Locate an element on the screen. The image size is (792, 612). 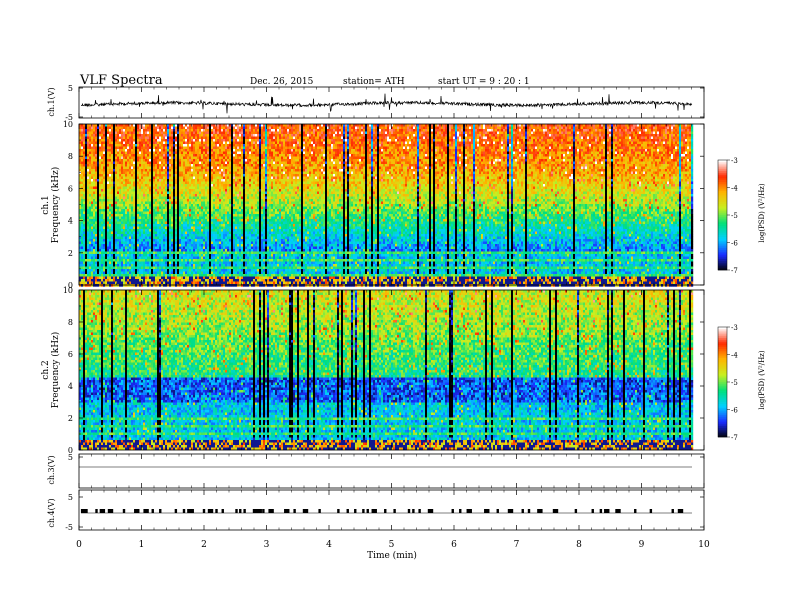
ch1-ytick-label-5: 5 is located at coordinates (70, 88).